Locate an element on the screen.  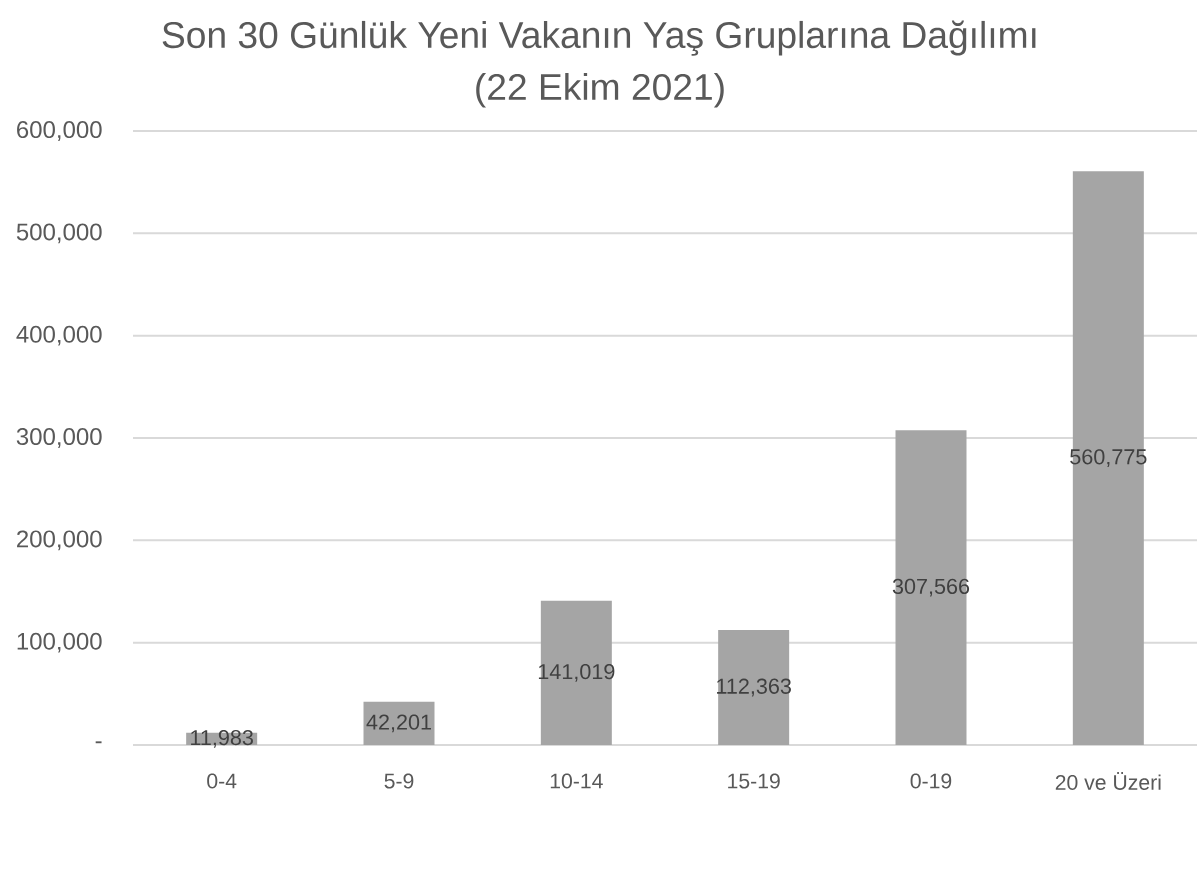
y-tick-label: 500,000 is located at coordinates (59, 233).